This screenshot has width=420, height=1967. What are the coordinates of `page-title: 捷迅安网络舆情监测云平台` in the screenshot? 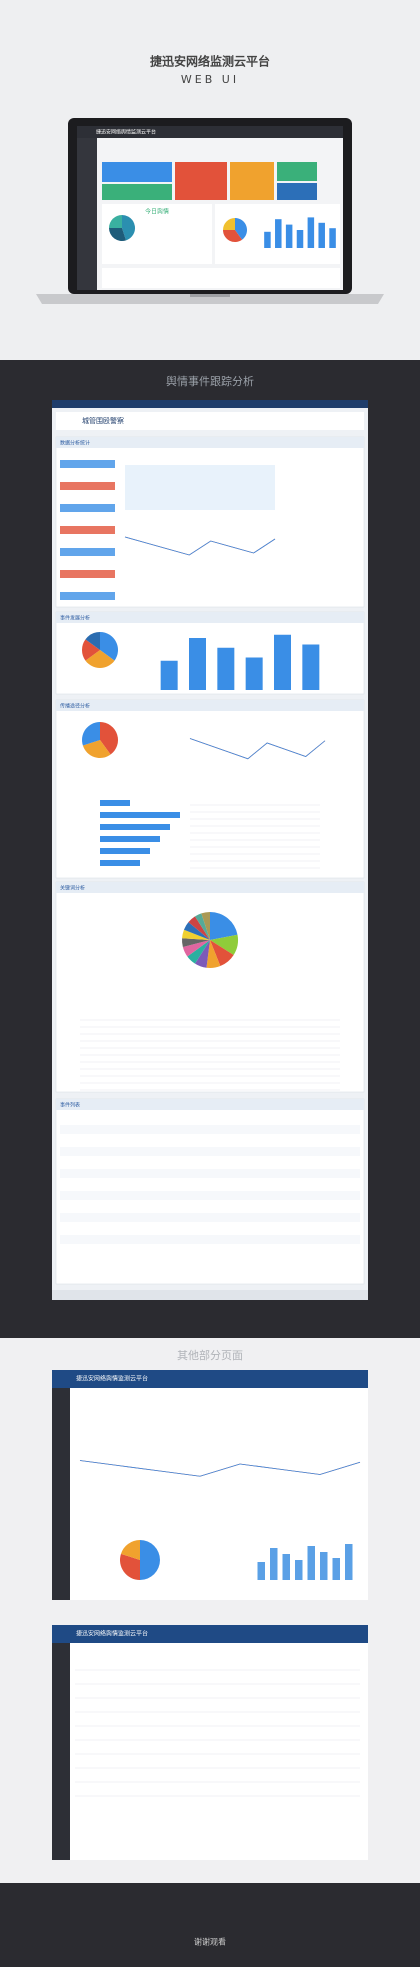 It's located at (112, 1379).